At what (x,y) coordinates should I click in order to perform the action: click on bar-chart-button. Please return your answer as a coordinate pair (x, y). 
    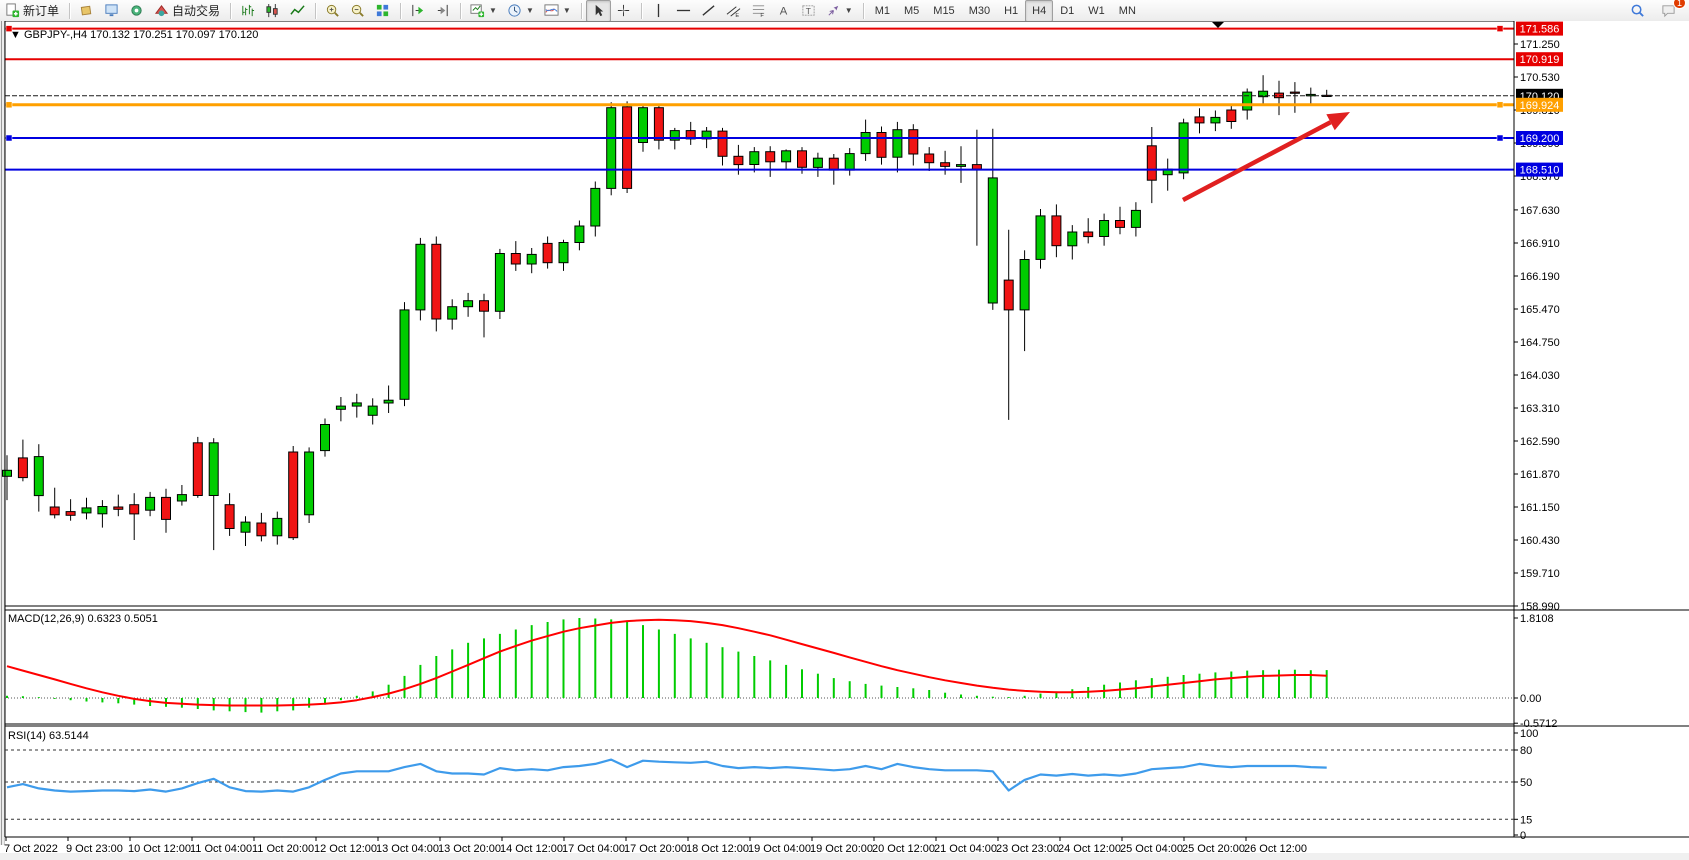
    Looking at the image, I should click on (247, 11).